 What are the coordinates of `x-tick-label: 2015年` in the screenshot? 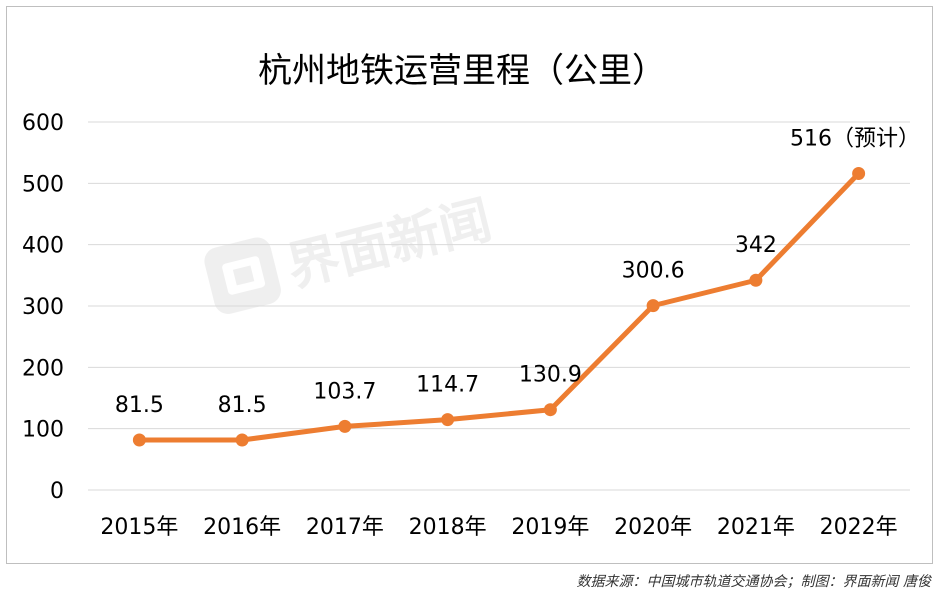 It's located at (139, 527).